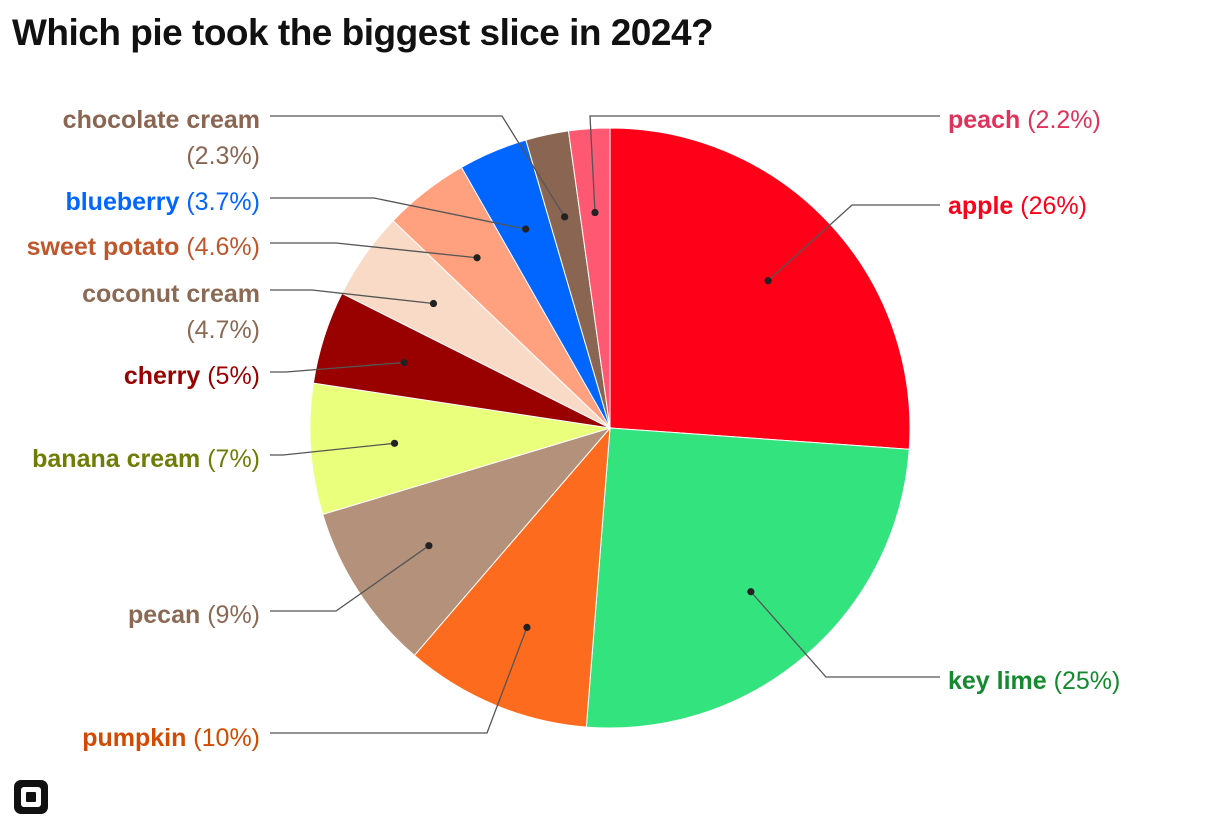 Image resolution: width=1220 pixels, height=828 pixels. I want to click on slice-label-value: (10%), so click(223, 738).